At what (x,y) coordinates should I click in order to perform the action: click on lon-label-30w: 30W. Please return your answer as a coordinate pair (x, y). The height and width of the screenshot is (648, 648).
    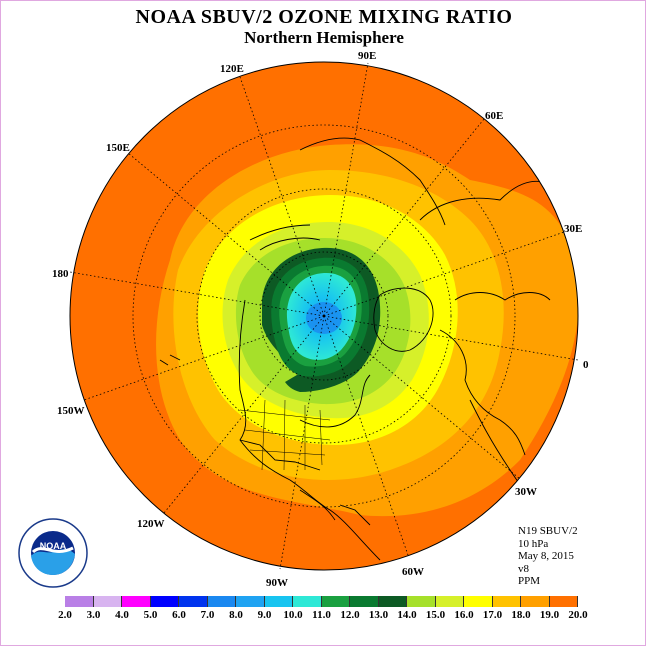
    Looking at the image, I should click on (526, 492).